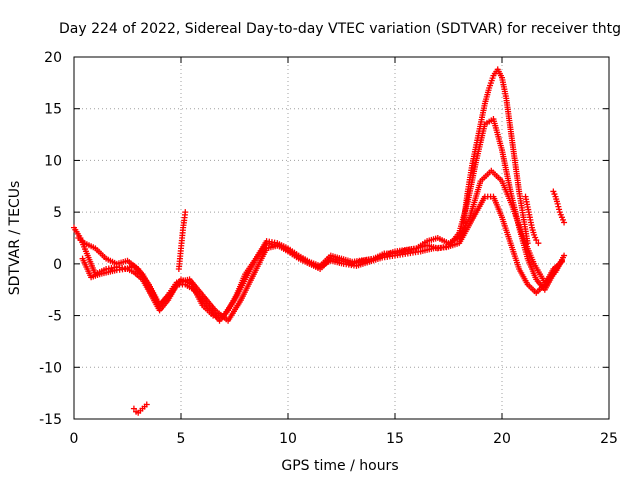 Image resolution: width=640 pixels, height=480 pixels. What do you see at coordinates (50, 420) in the screenshot?
I see `y-tick-label: -15` at bounding box center [50, 420].